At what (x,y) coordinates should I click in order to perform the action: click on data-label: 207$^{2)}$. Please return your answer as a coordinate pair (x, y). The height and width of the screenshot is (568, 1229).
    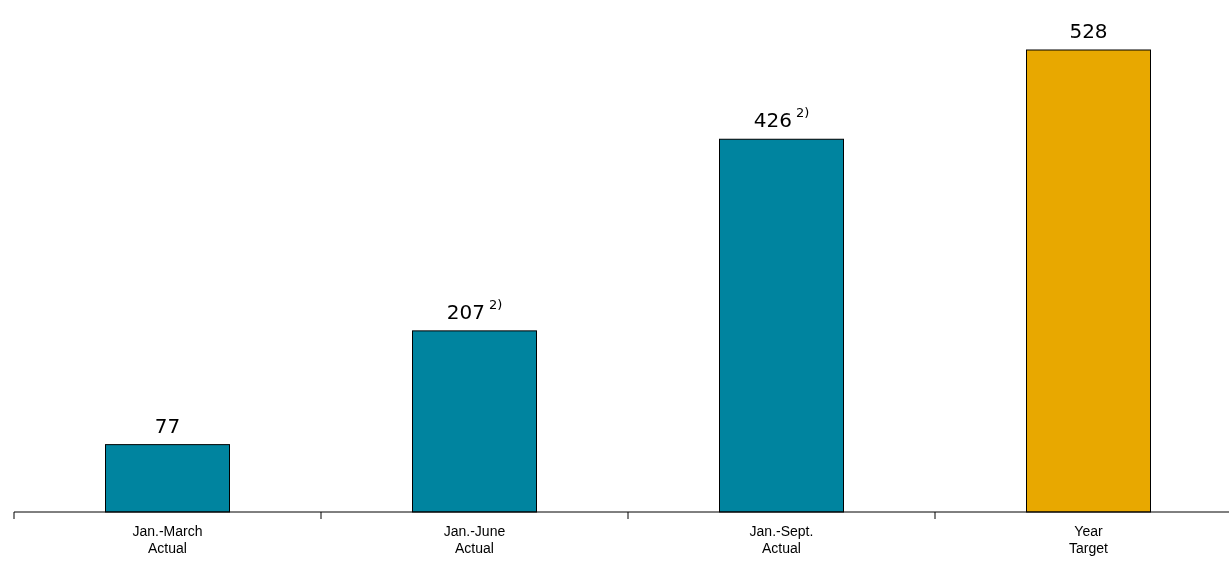
    Looking at the image, I should click on (474, 310).